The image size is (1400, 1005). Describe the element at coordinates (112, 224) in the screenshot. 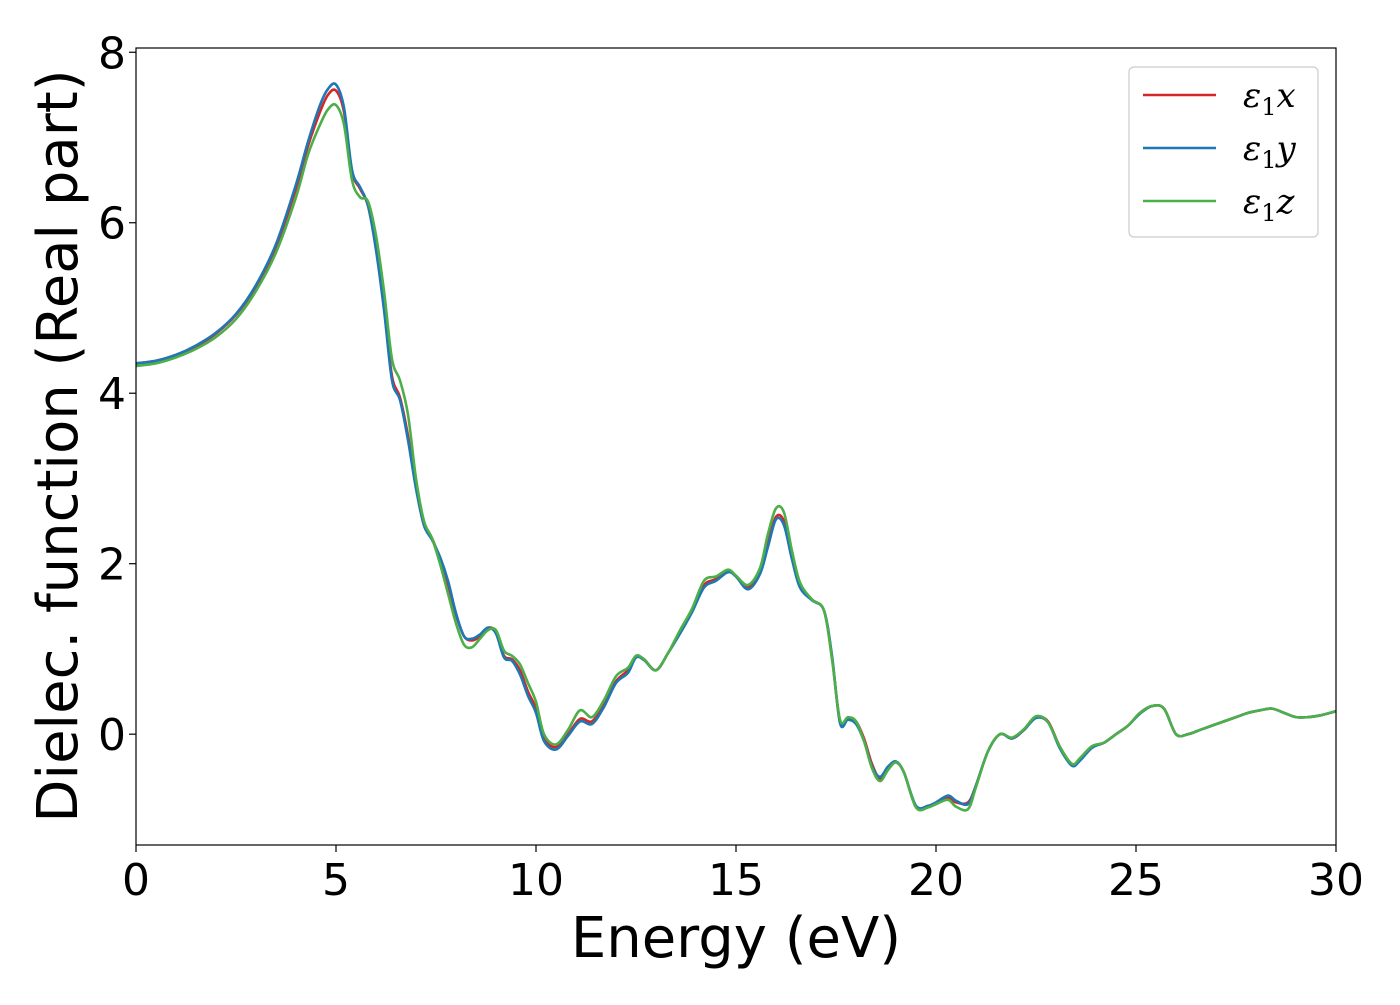

I see `y-tick-label: 6` at that location.